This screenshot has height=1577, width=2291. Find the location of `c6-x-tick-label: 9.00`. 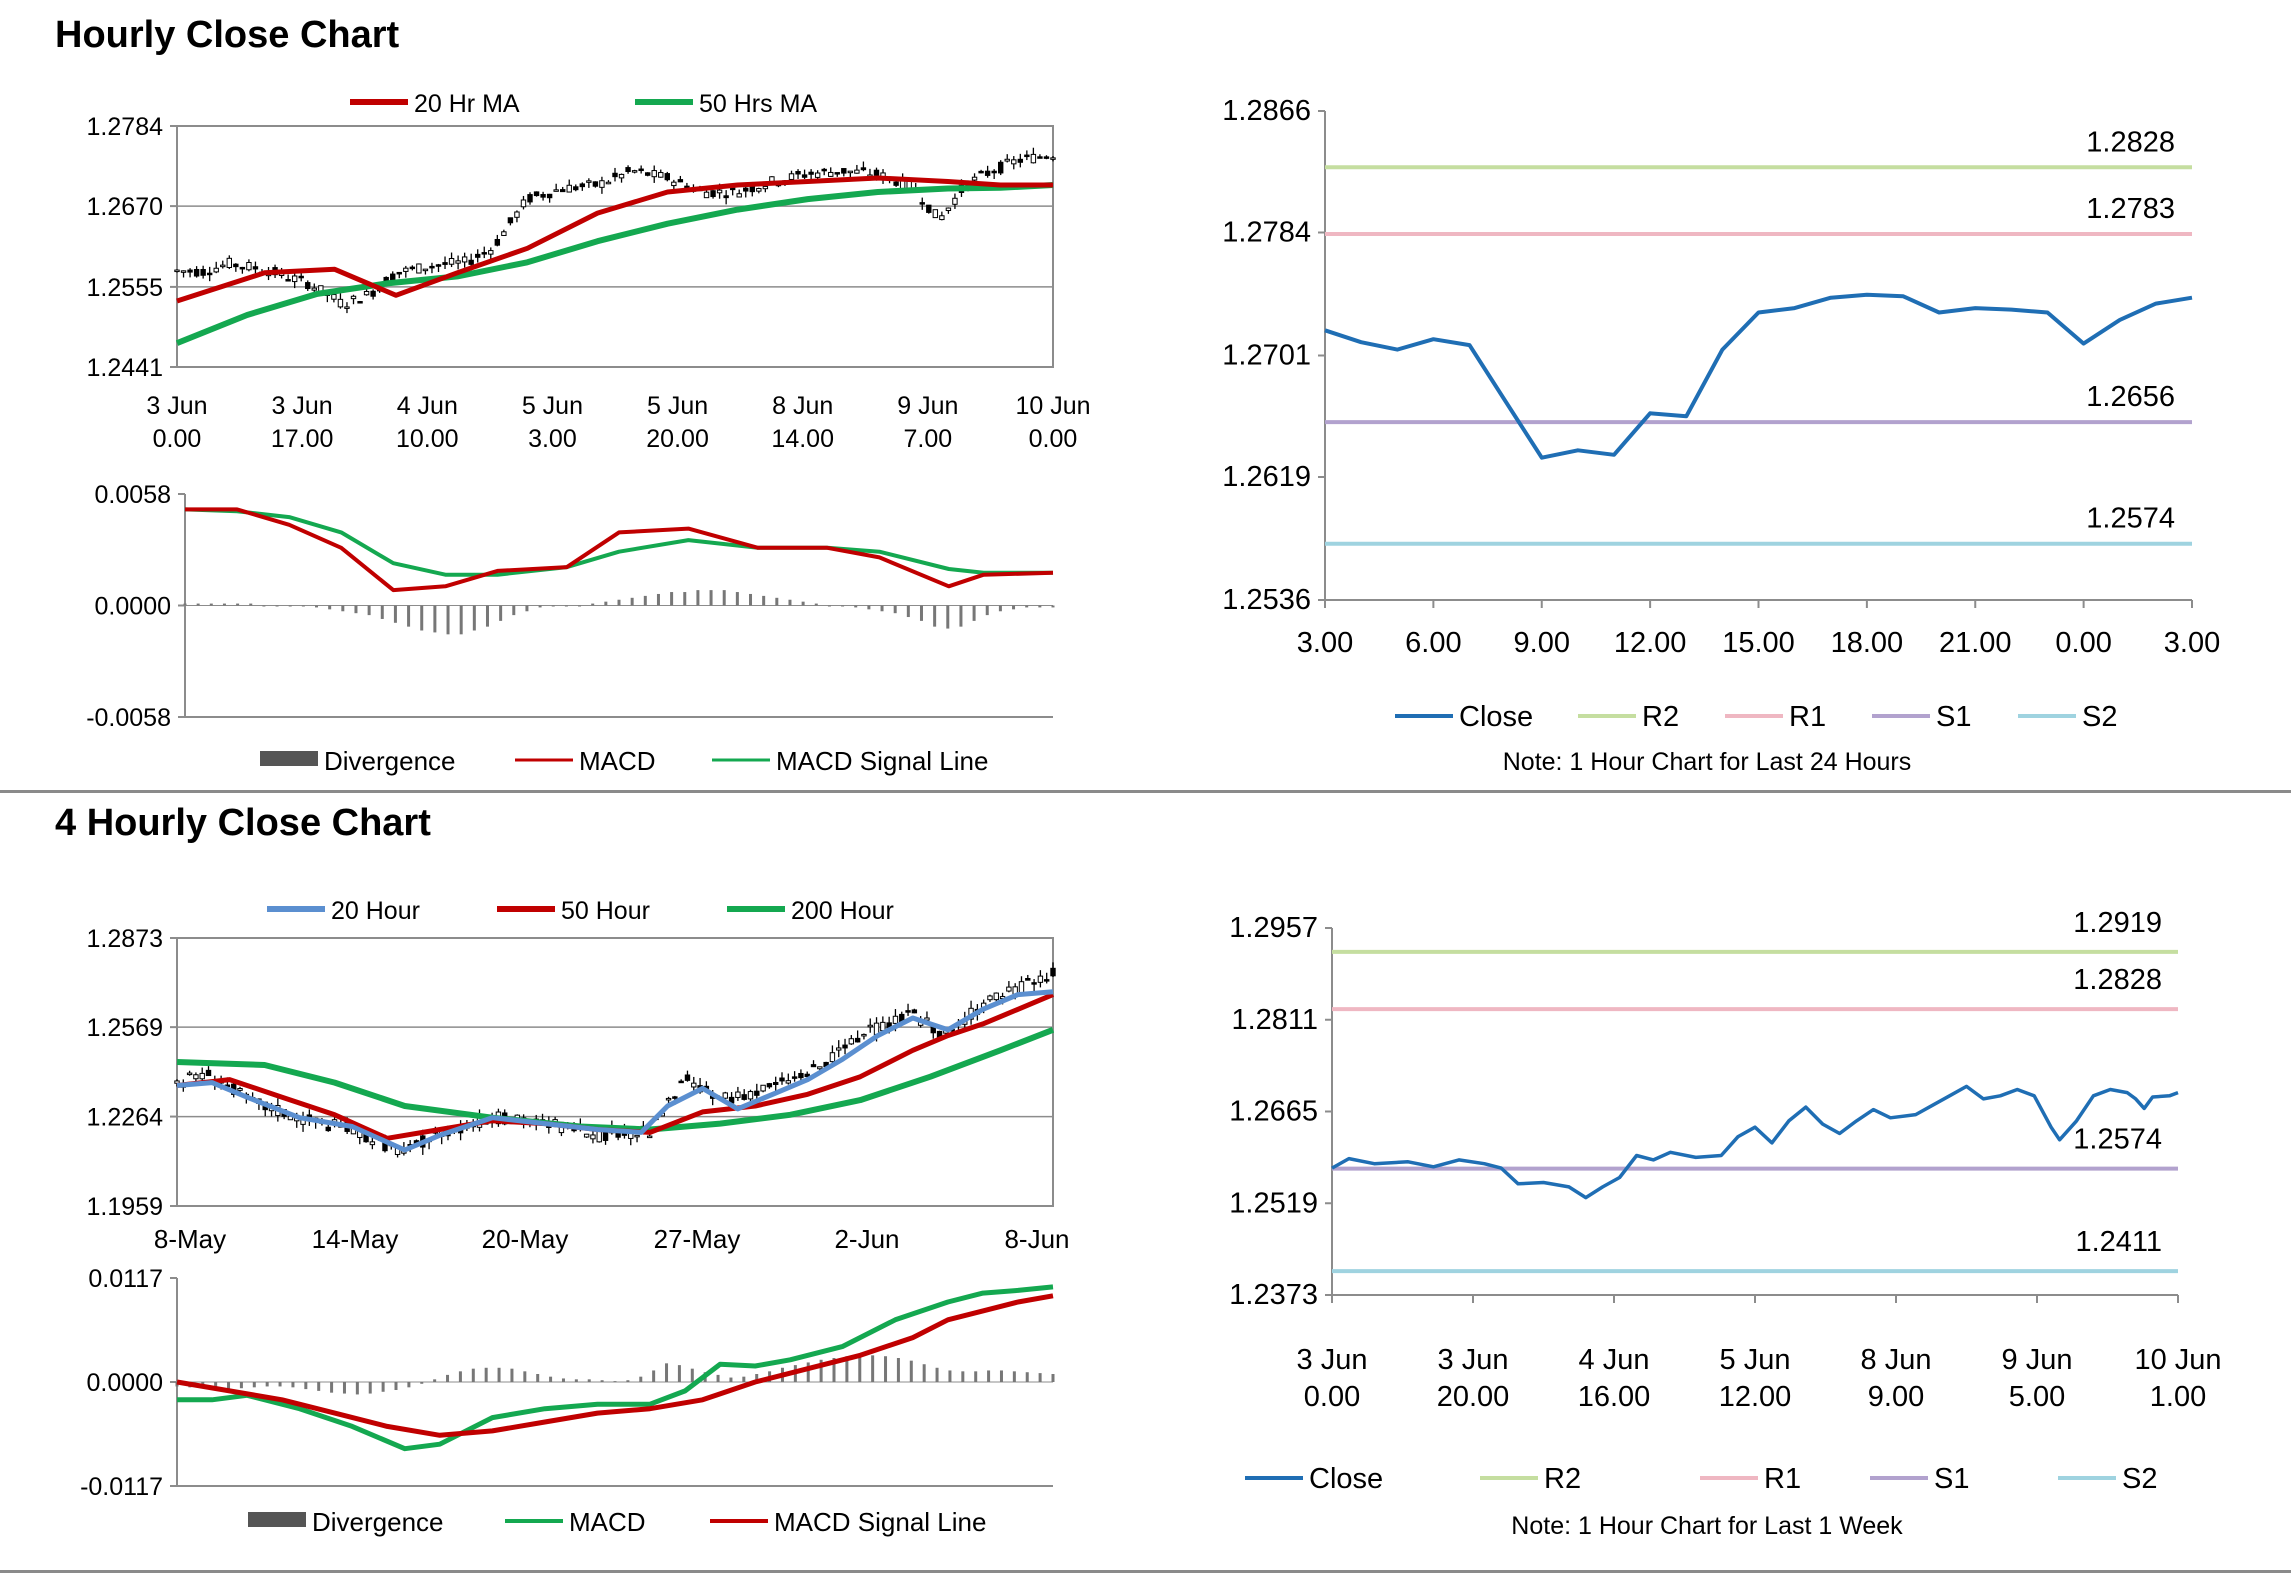

c6-x-tick-label: 9.00 is located at coordinates (1896, 1397).